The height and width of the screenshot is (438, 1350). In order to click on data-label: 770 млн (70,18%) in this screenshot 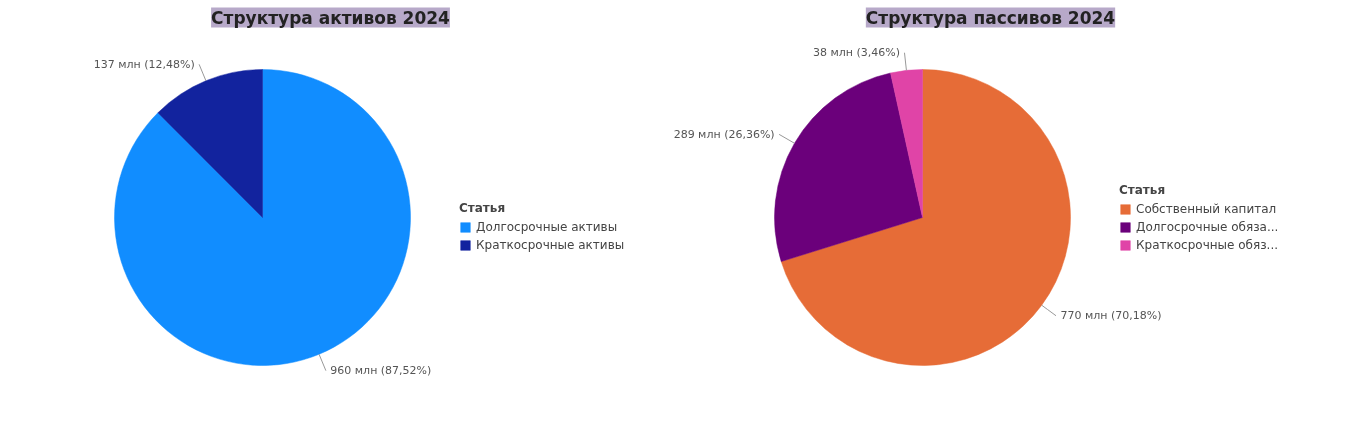, I will do `click(1111, 316)`.